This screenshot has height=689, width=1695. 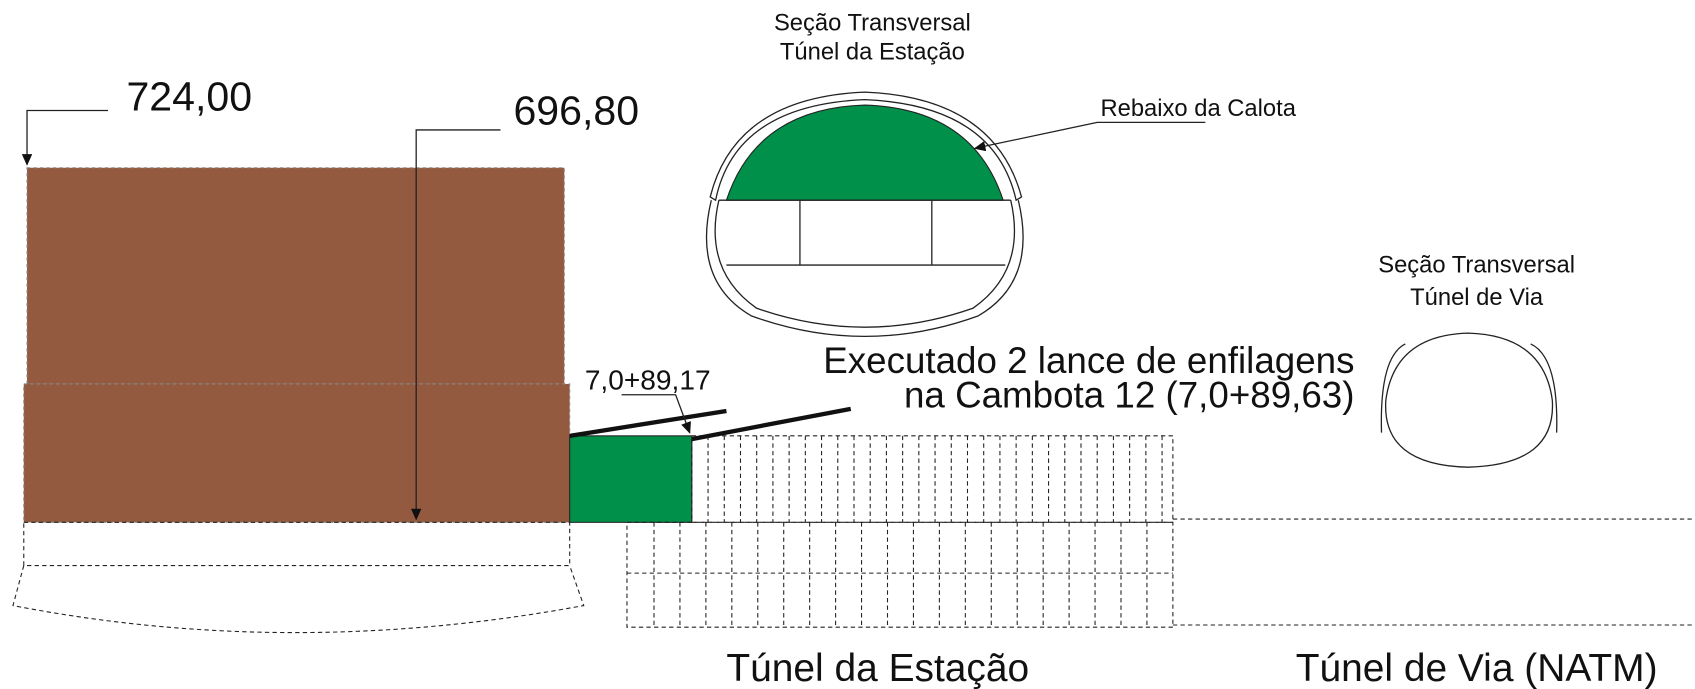 What do you see at coordinates (1477, 668) in the screenshot?
I see `bottom-label: Túnel de Via (NATM)` at bounding box center [1477, 668].